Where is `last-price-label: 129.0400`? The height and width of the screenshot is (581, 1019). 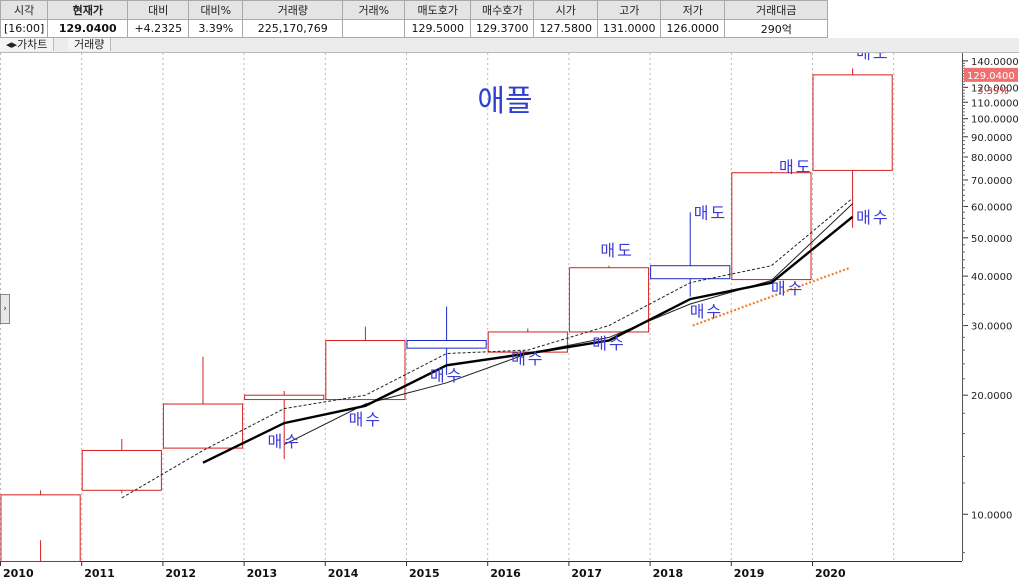
last-price-label: 129.0400 is located at coordinates (991, 76).